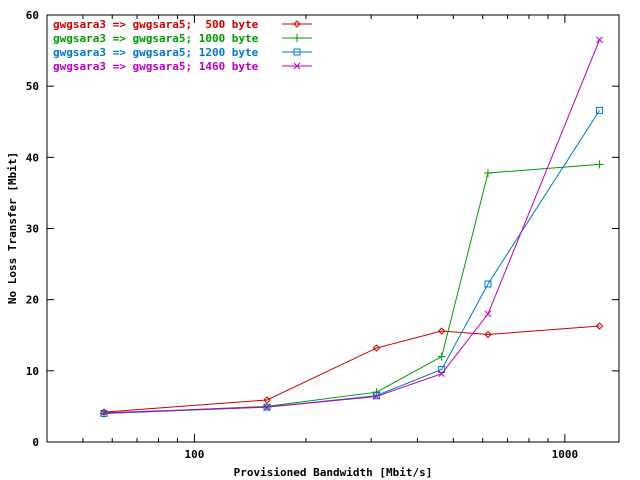  What do you see at coordinates (32, 15) in the screenshot?
I see `y-tick-label: 60` at bounding box center [32, 15].